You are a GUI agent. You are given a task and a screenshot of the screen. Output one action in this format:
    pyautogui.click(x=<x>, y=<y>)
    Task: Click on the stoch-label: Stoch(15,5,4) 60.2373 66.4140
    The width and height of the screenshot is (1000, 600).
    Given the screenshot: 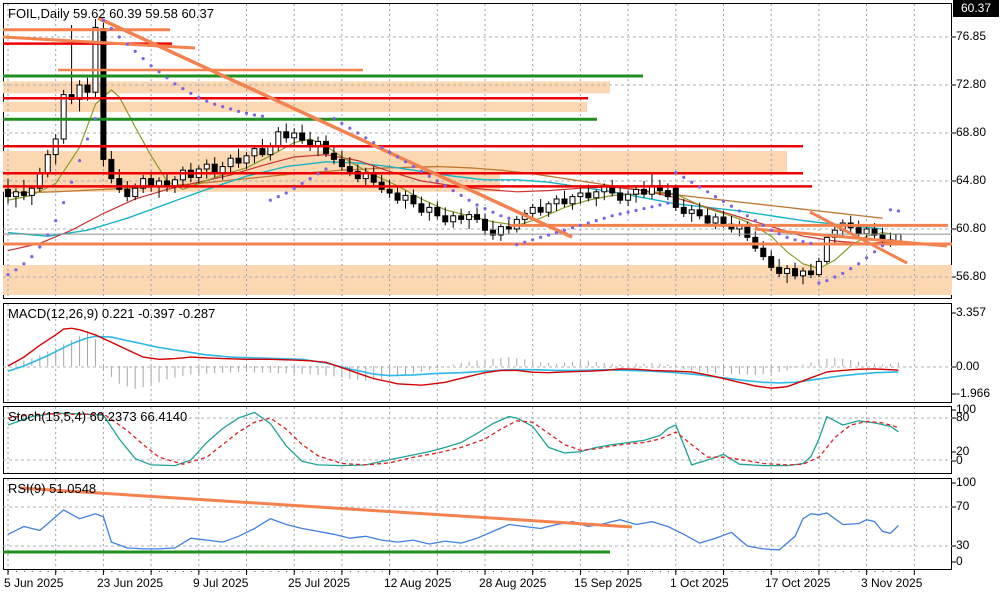 What is the action you would take?
    pyautogui.click(x=98, y=416)
    